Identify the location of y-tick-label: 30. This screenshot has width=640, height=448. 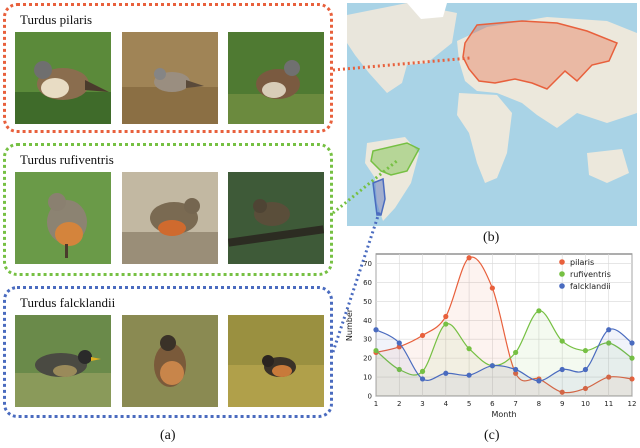
(367, 340).